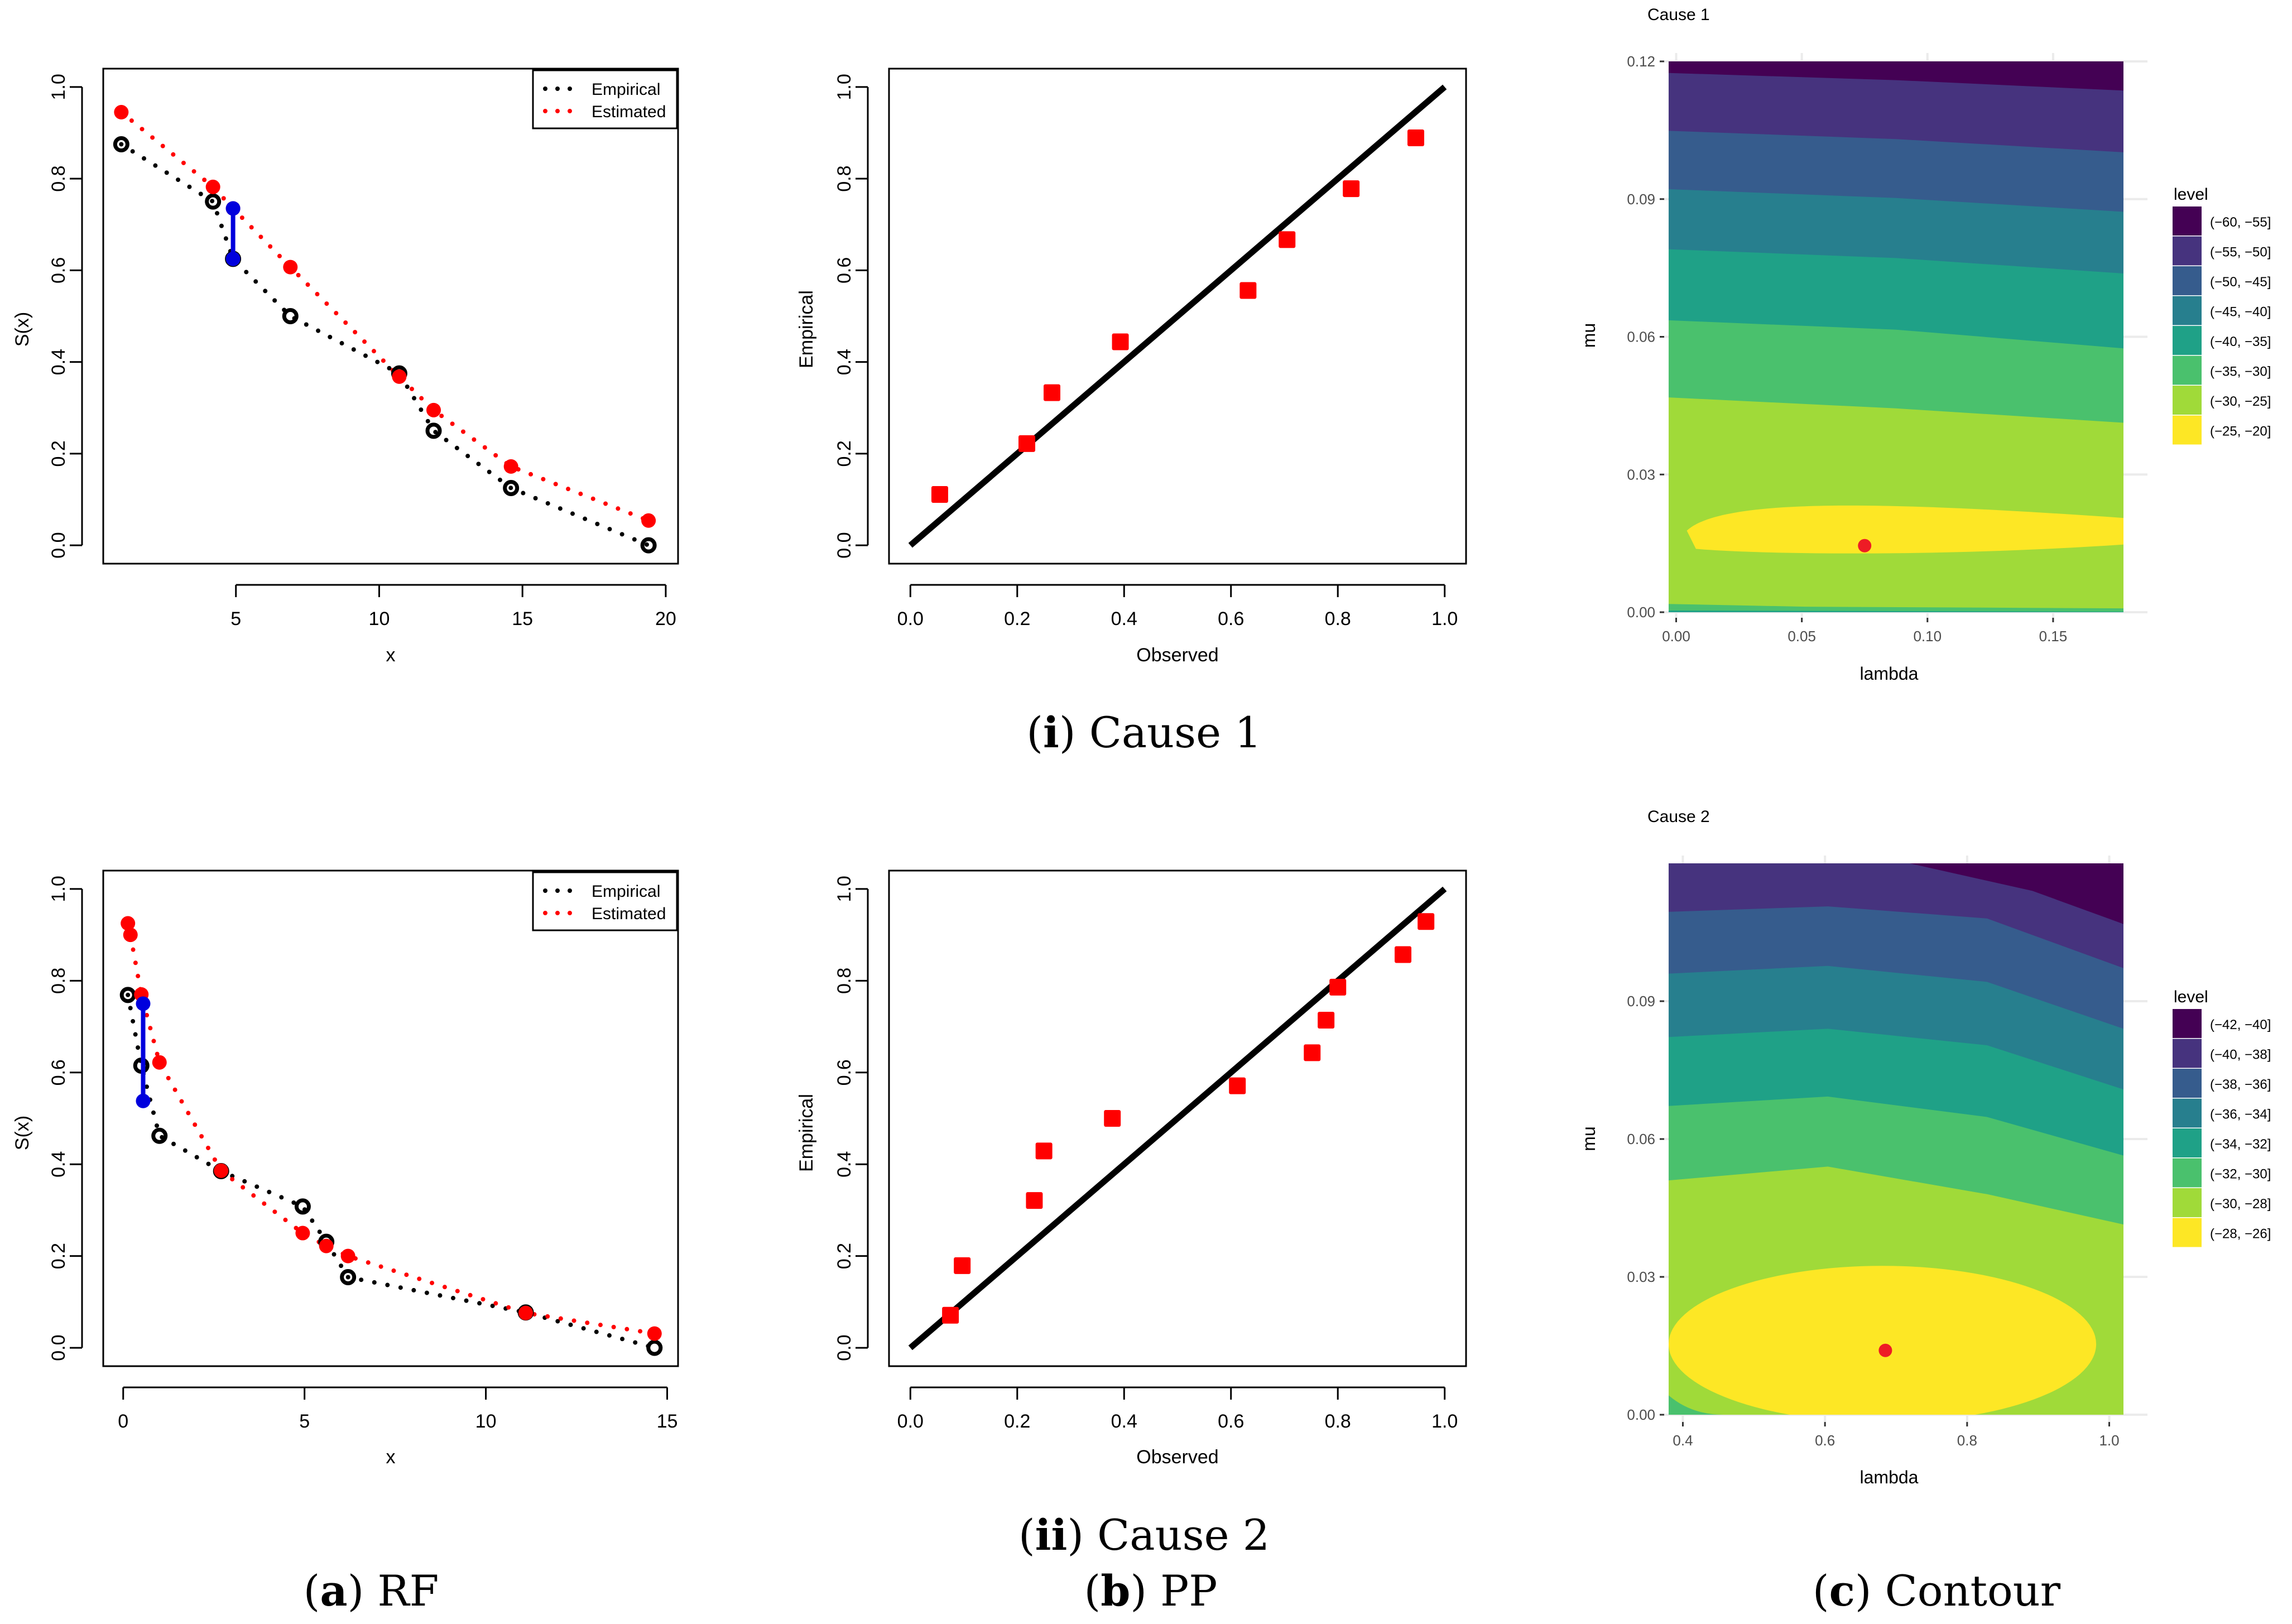 The height and width of the screenshot is (1624, 2292). I want to click on max-gap-point-low, so click(233, 258).